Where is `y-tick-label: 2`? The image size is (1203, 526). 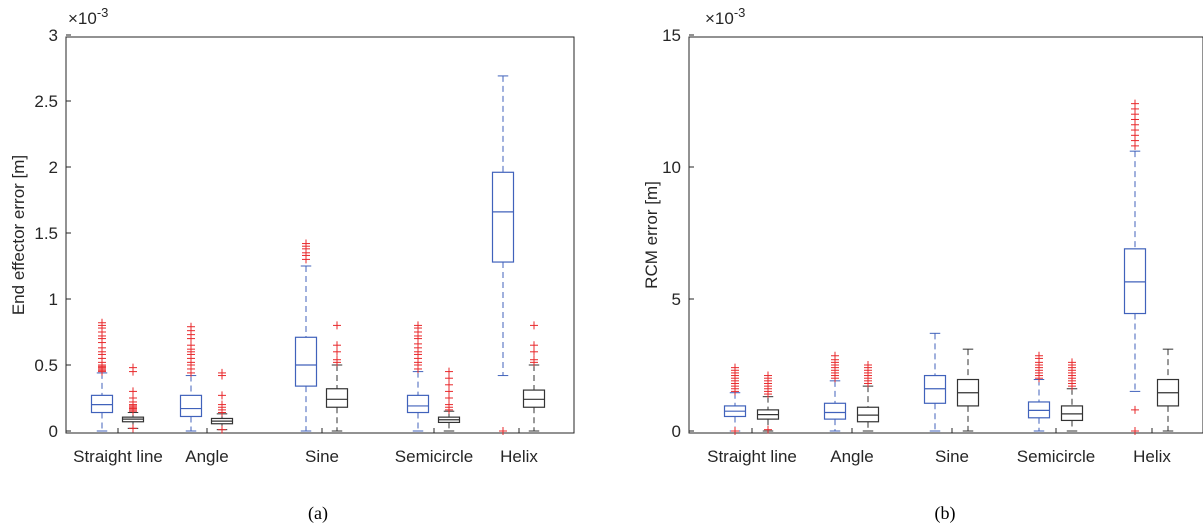 y-tick-label: 2 is located at coordinates (53, 167).